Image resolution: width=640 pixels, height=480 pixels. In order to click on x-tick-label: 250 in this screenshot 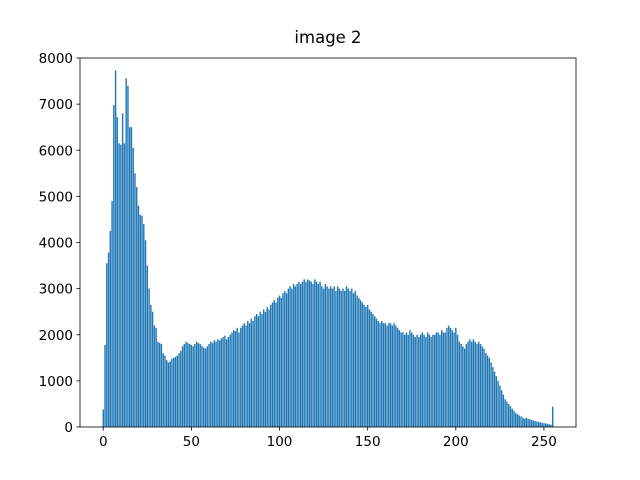, I will do `click(544, 442)`.